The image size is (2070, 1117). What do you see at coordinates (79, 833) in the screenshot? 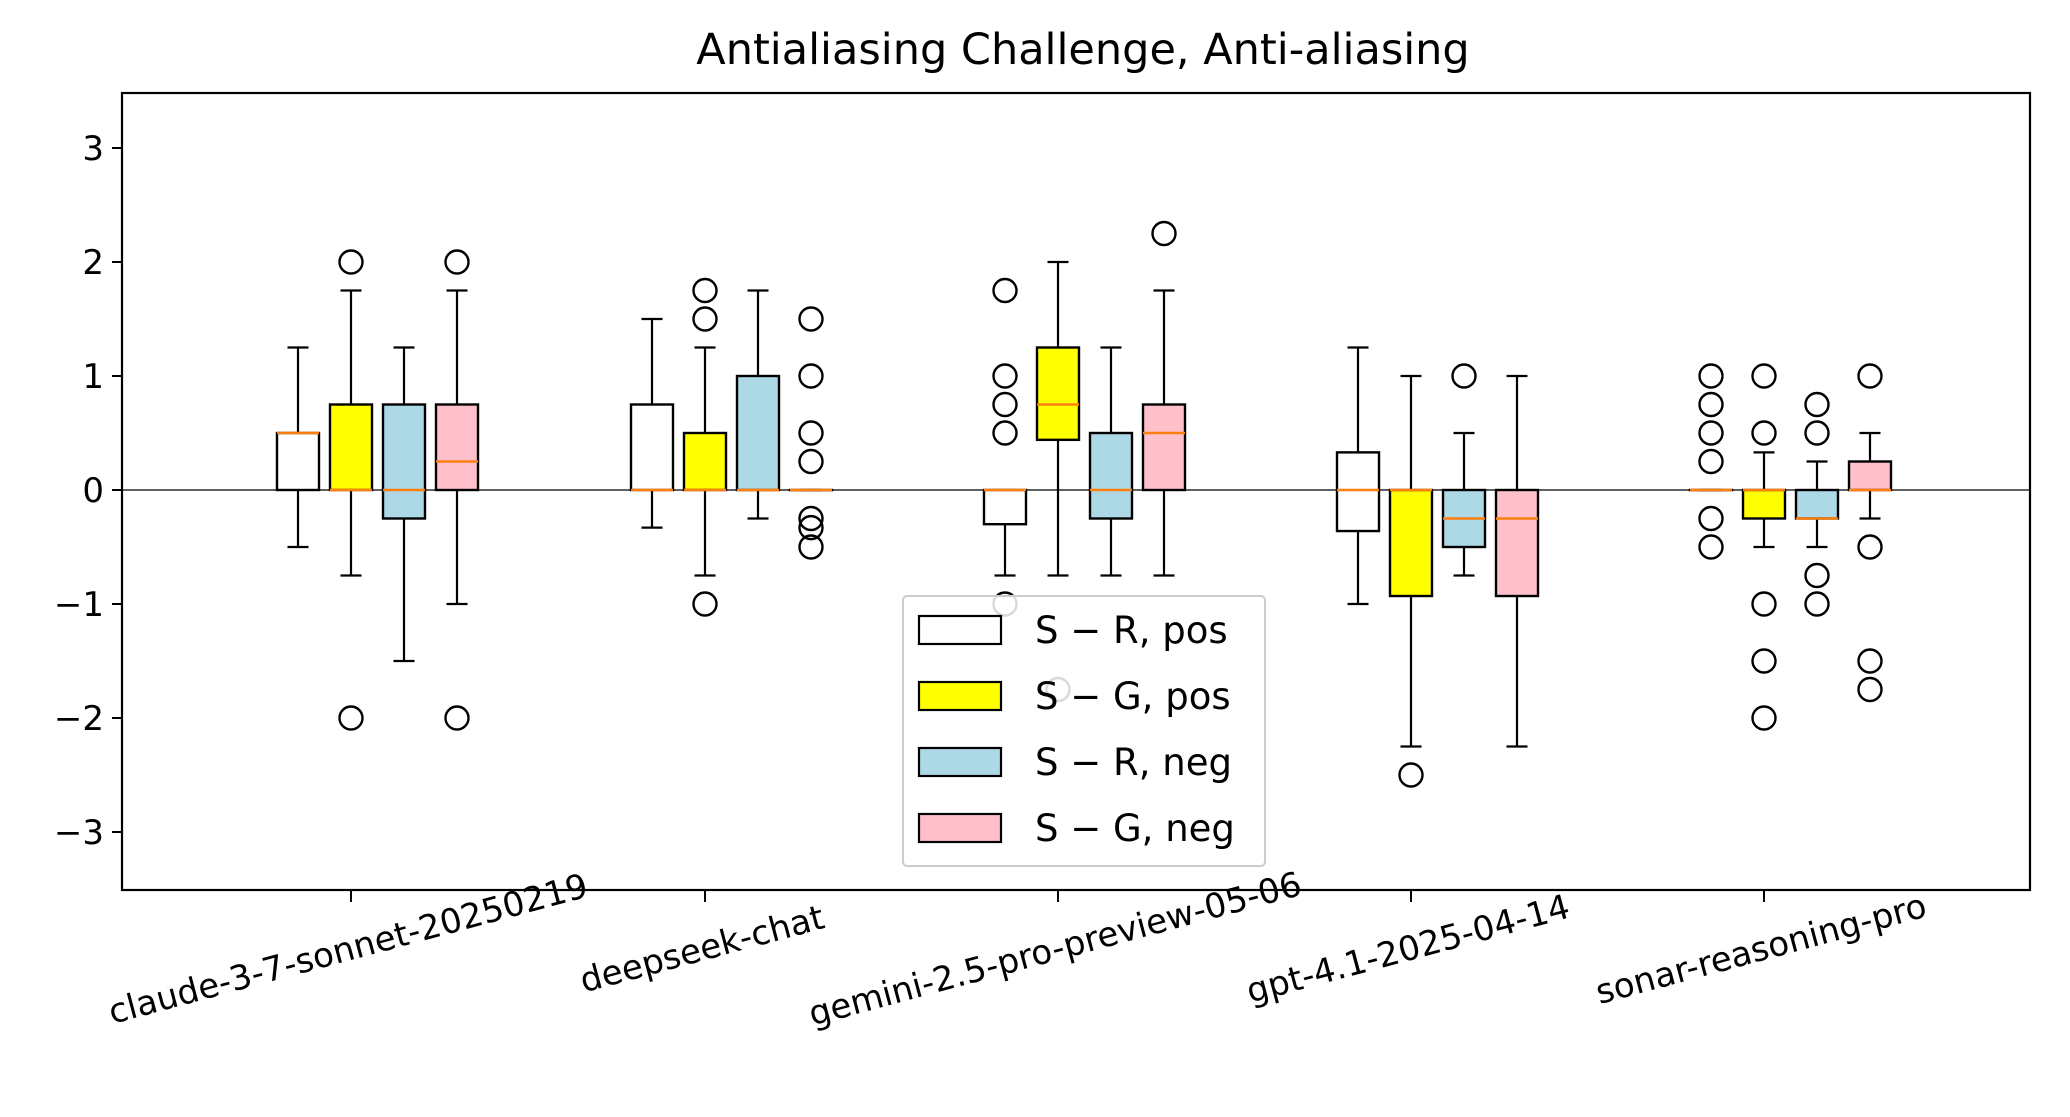
I see `y-tick-label: −3` at bounding box center [79, 833].